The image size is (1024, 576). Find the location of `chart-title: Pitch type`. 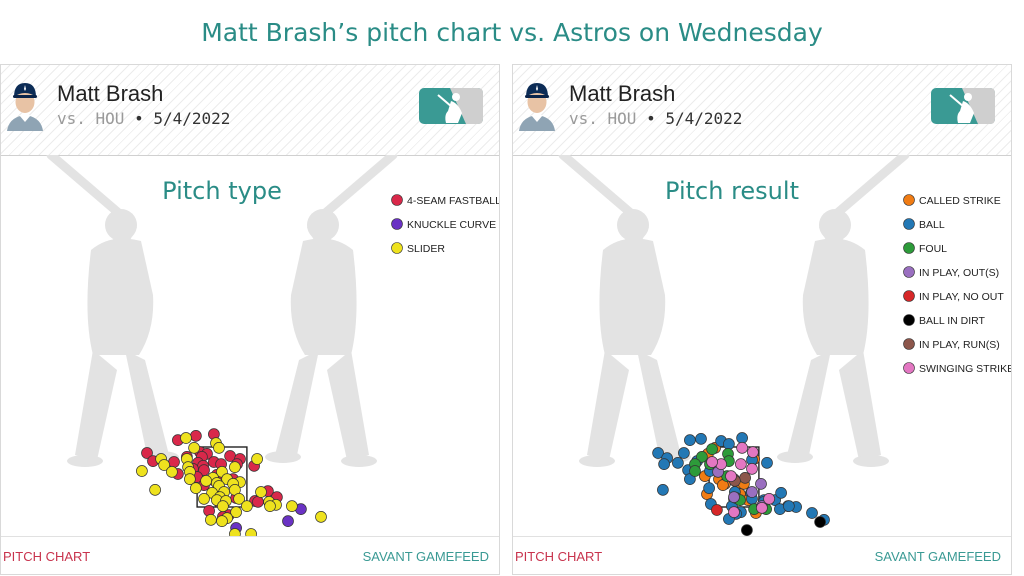

chart-title: Pitch type is located at coordinates (222, 191).